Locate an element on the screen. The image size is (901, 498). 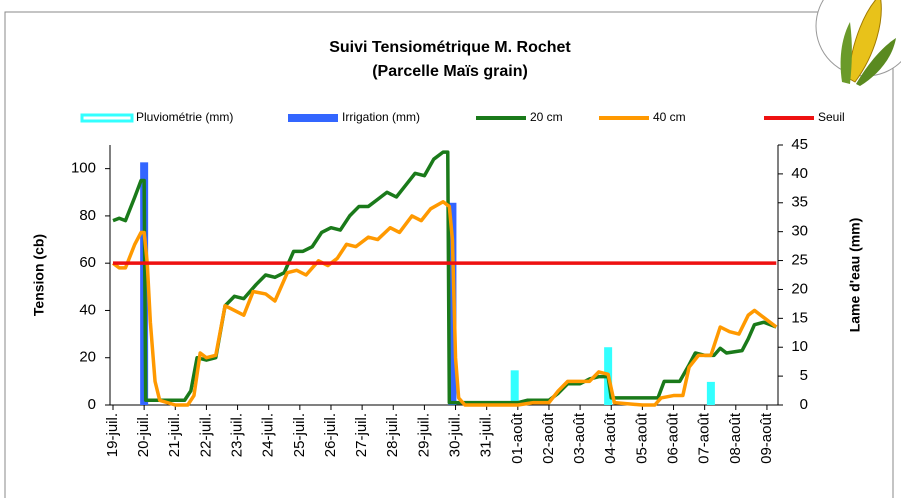
y2-tick-label: 20 is located at coordinates (799, 288).